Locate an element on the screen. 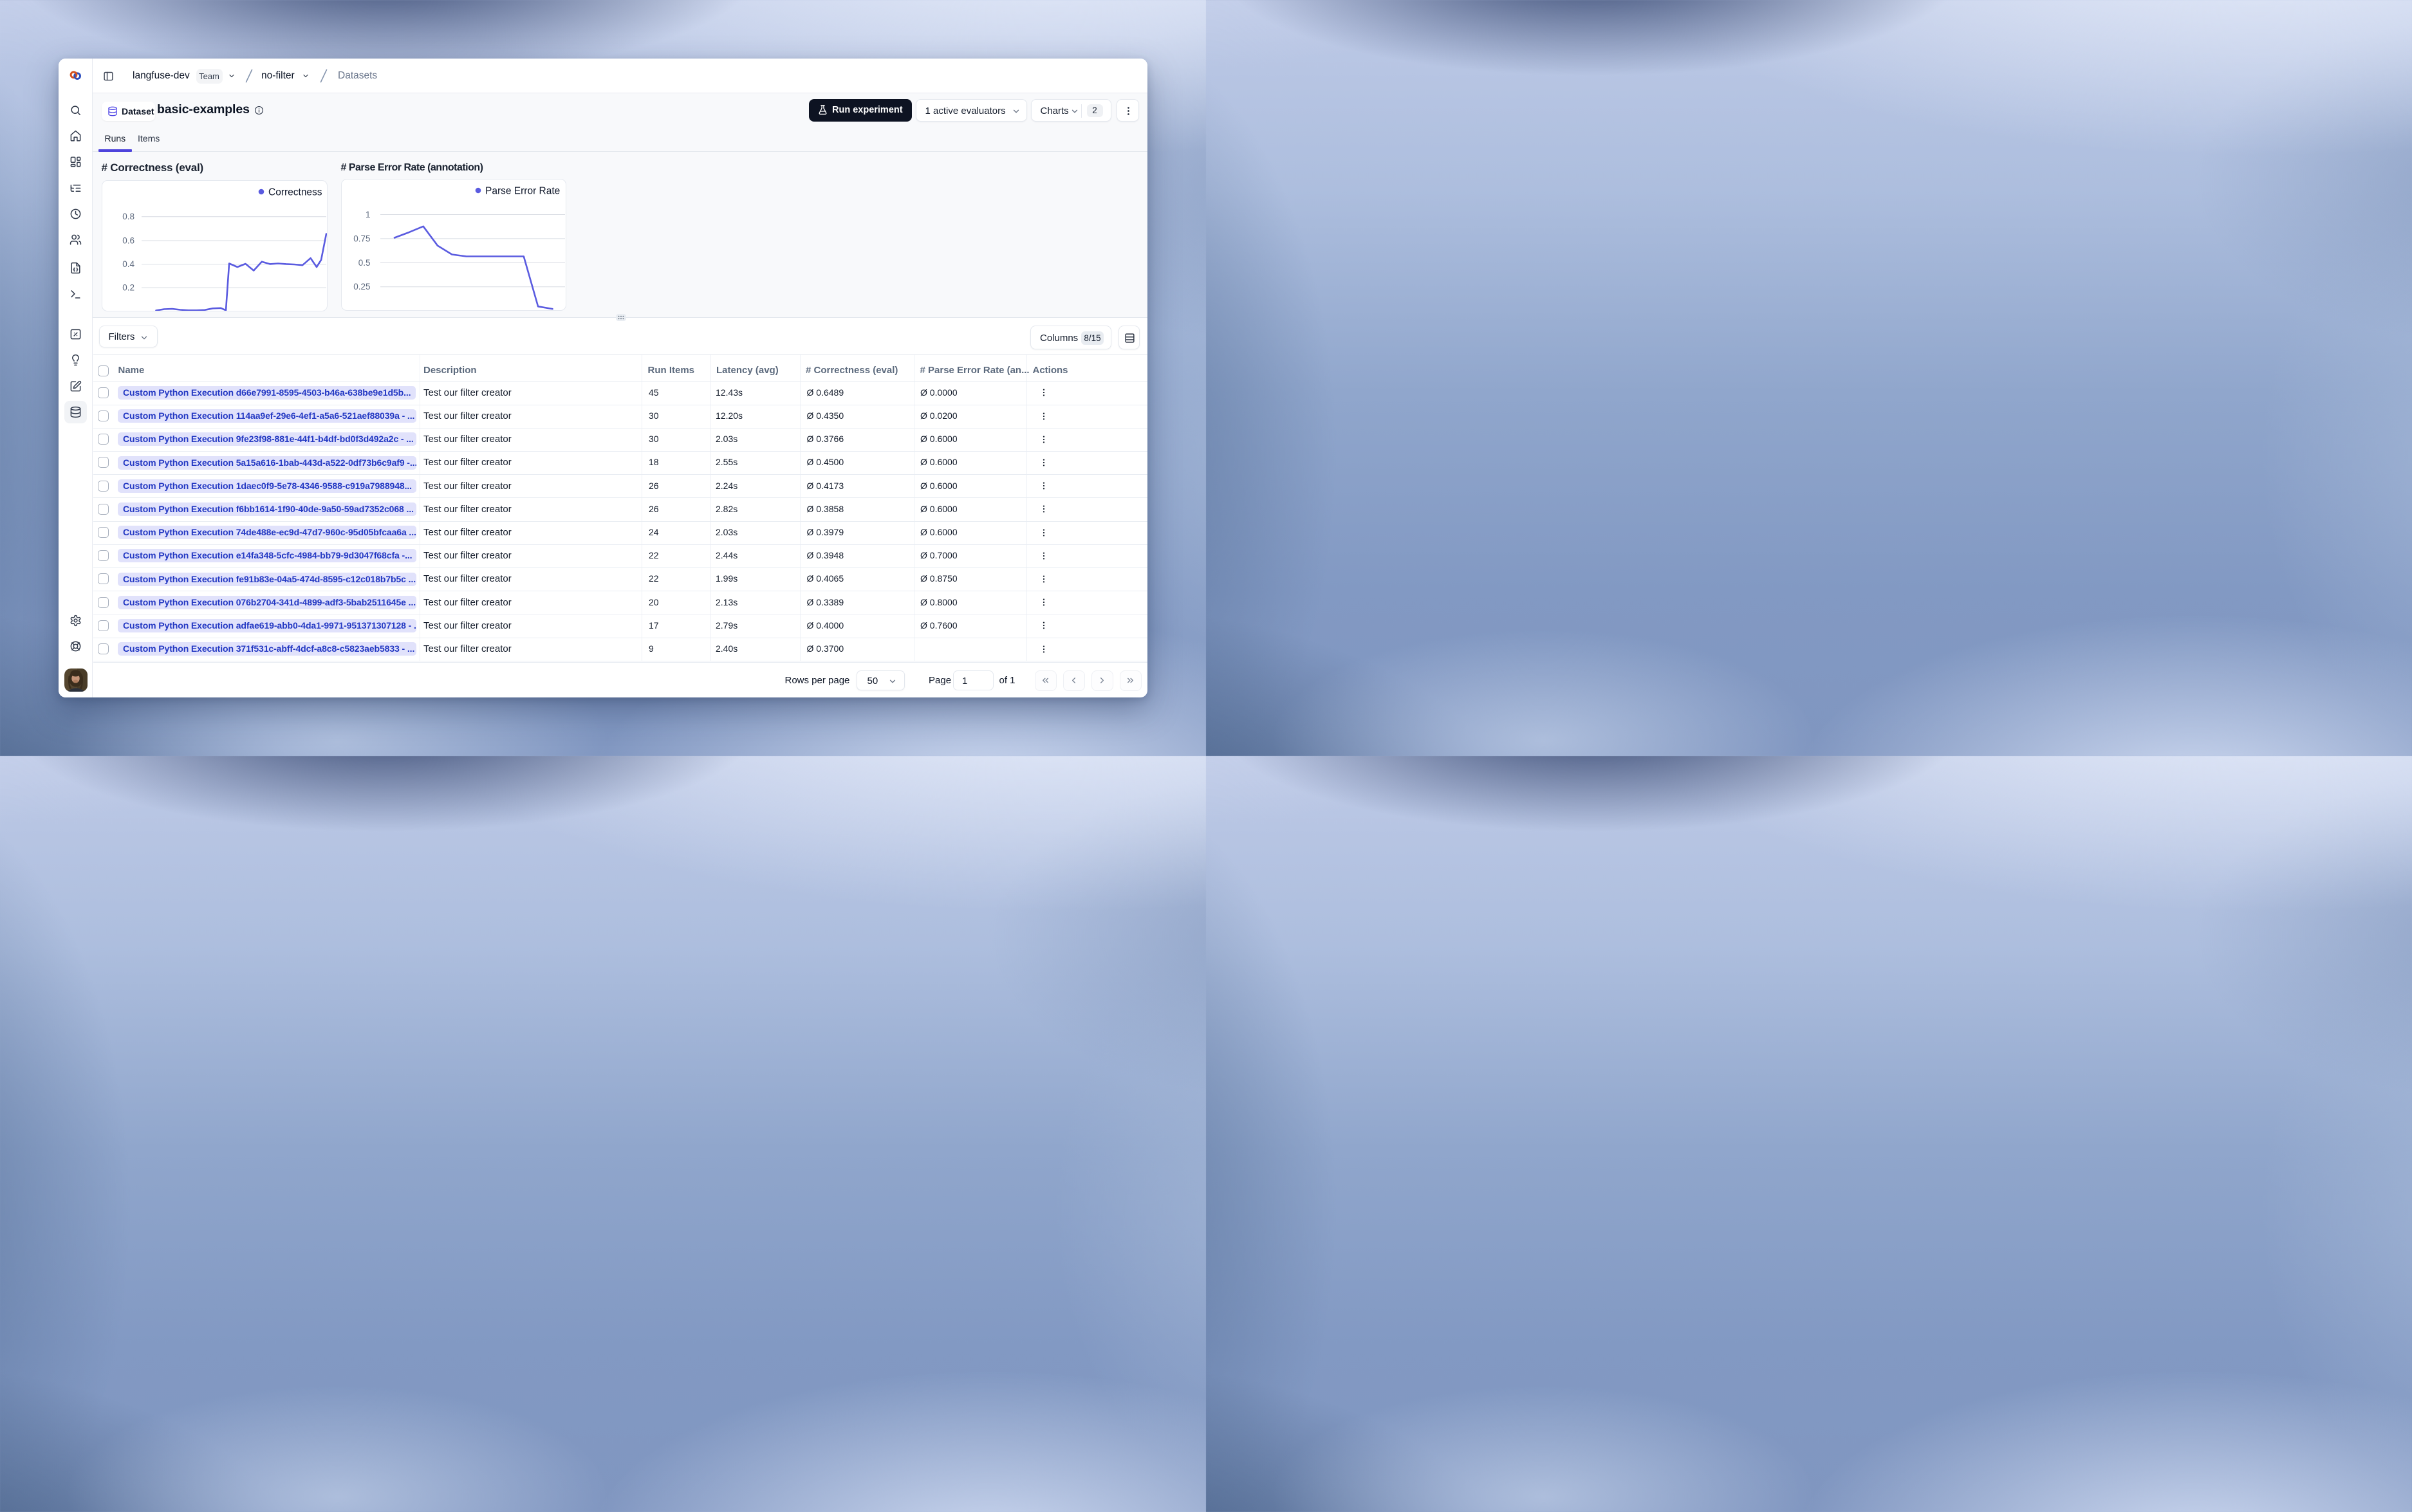 The width and height of the screenshot is (2412, 1512). svg-text: 0.4 is located at coordinates (128, 264).